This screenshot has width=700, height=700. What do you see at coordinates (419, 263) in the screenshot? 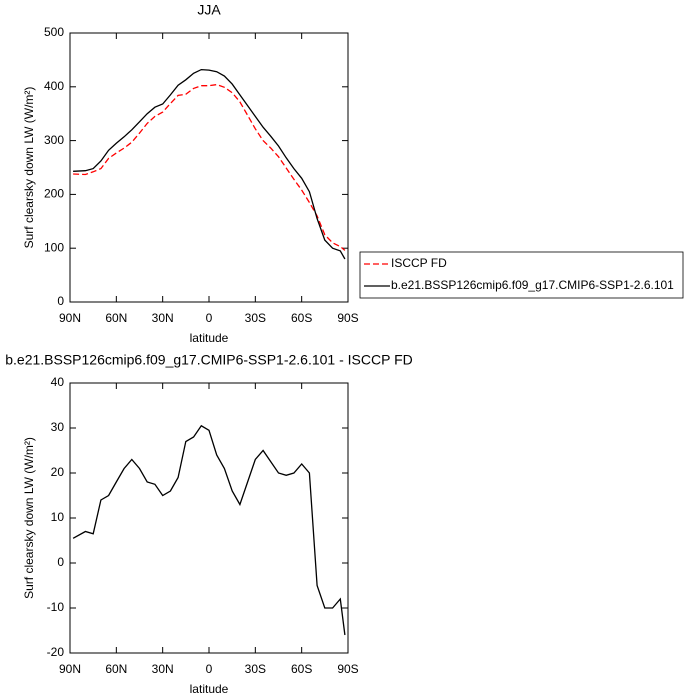
I see `legend-label: ISCCP FD` at bounding box center [419, 263].